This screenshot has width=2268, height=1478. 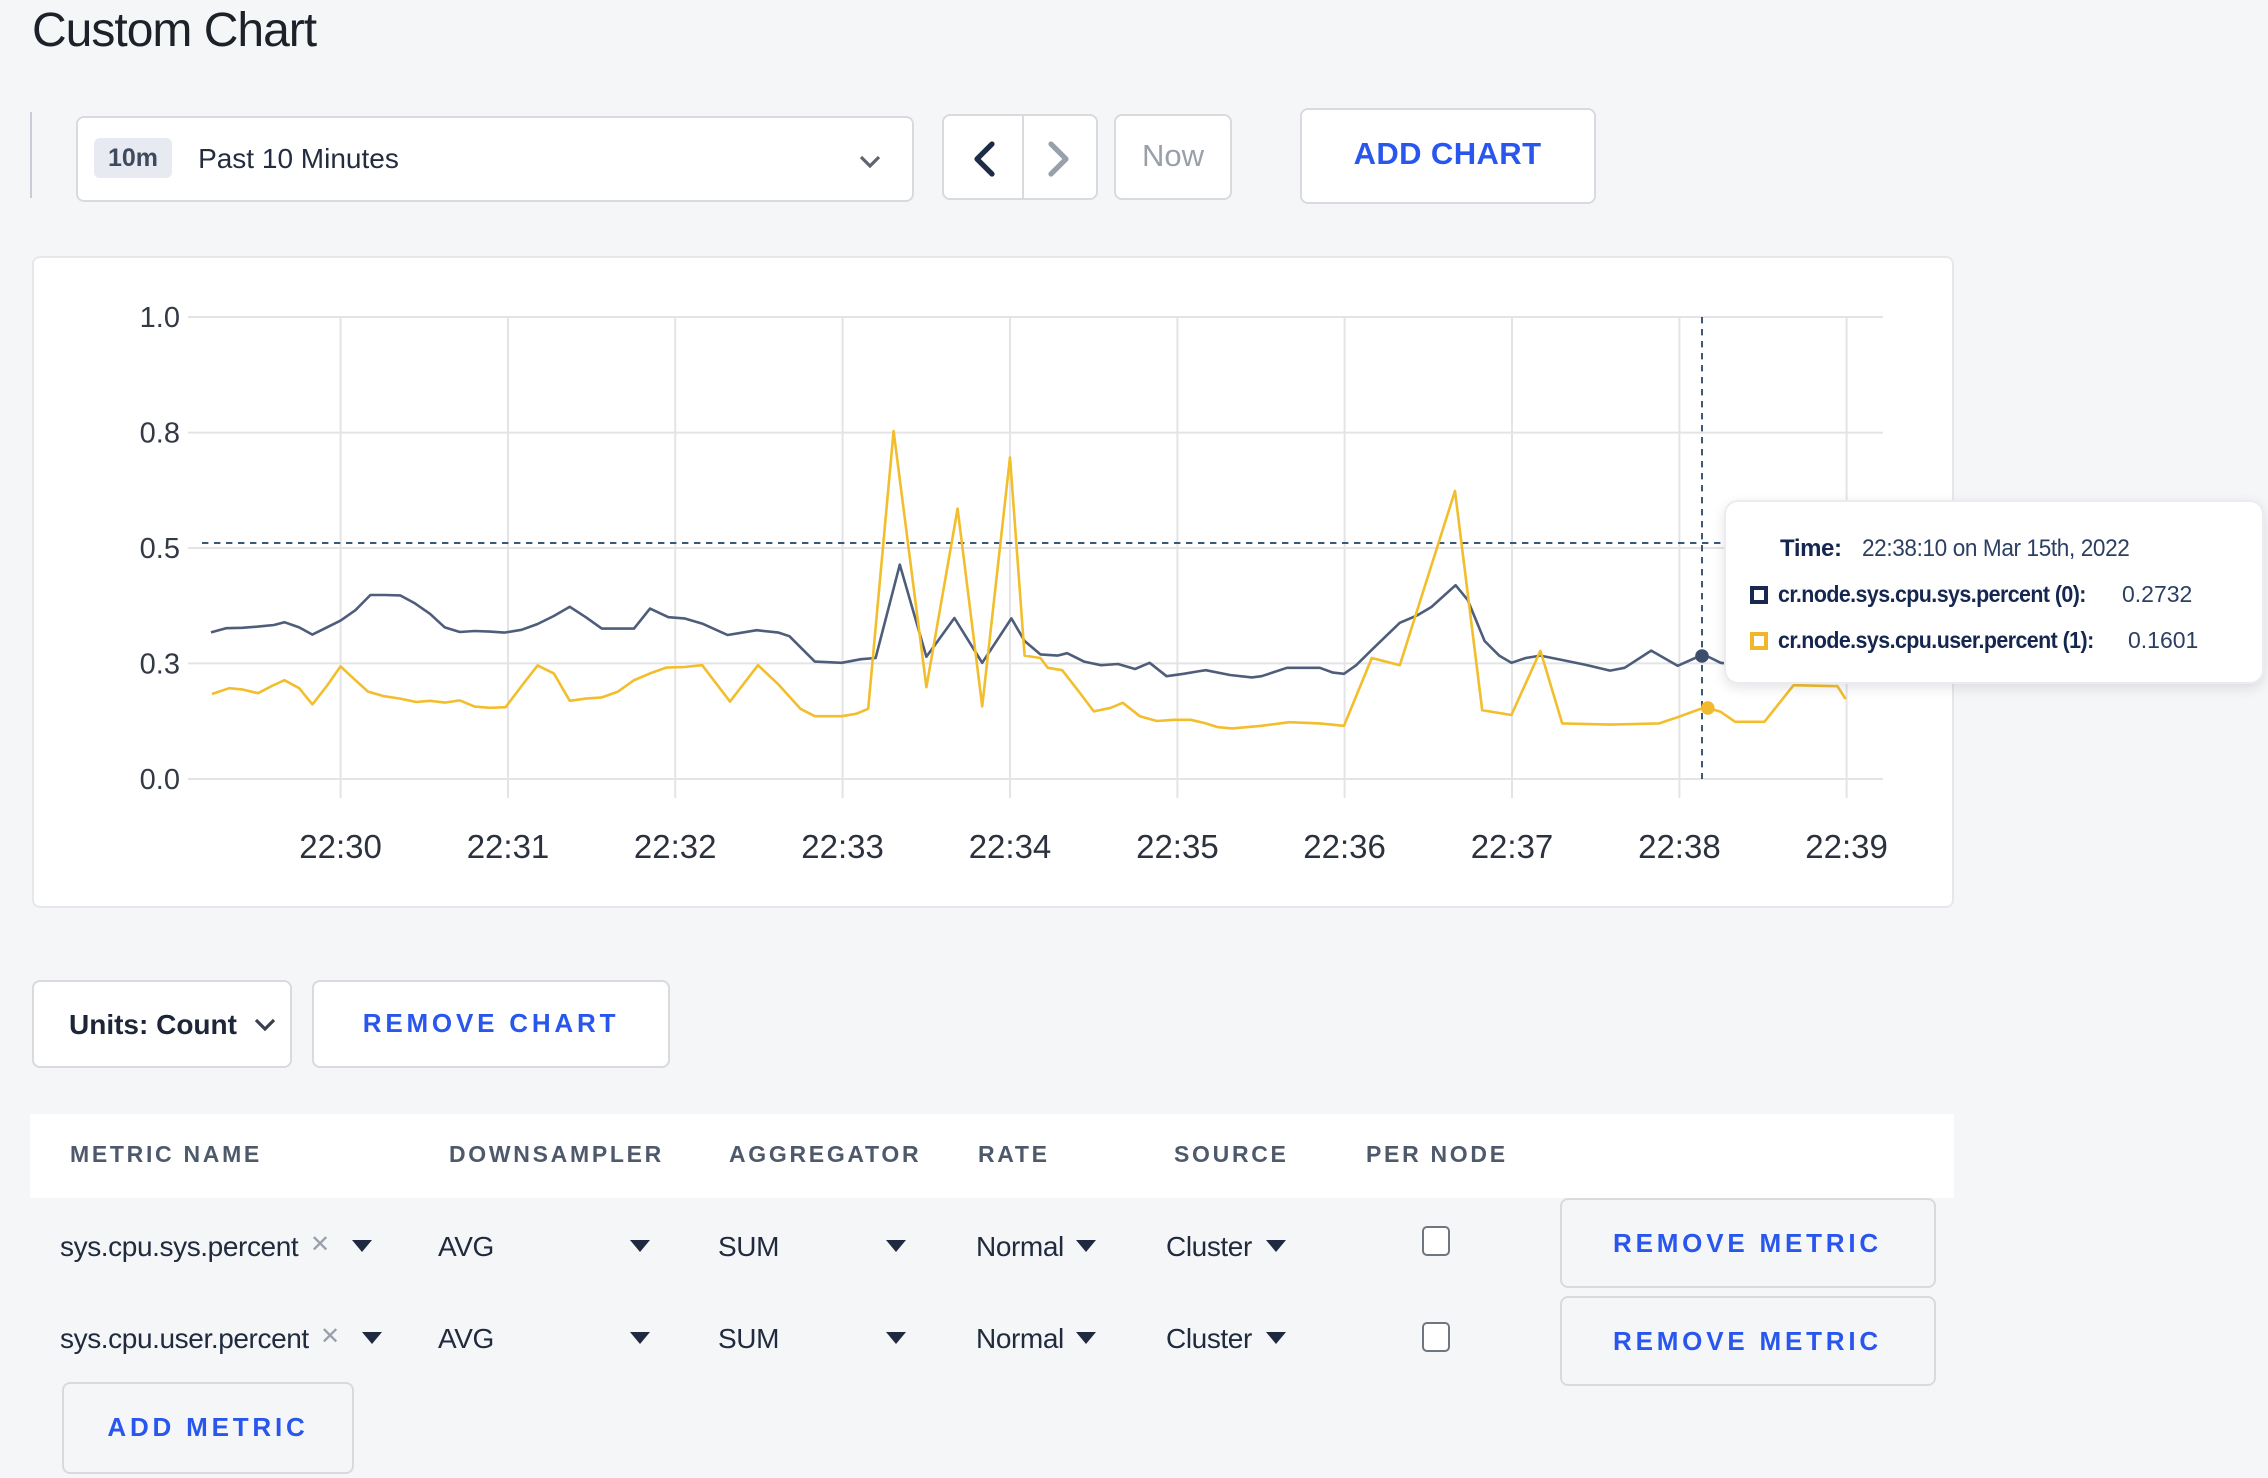 I want to click on svg-text: 22:36, so click(x=1344, y=845).